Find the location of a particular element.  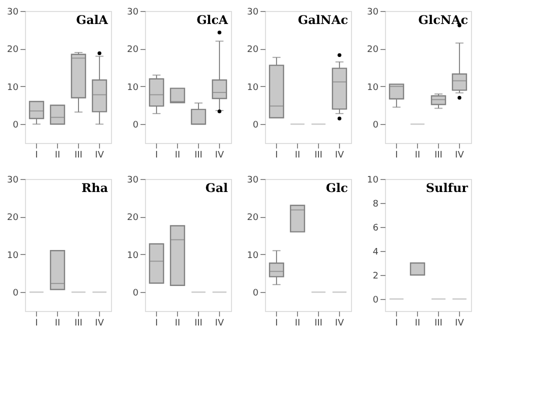

chart-title: Rha is located at coordinates (95, 188).